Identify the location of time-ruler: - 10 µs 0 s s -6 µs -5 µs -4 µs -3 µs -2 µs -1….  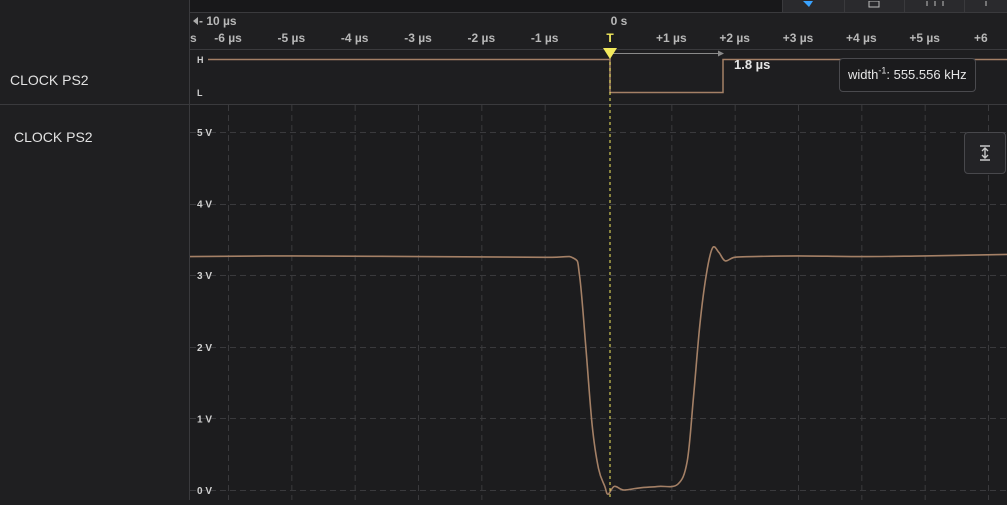
(598, 31).